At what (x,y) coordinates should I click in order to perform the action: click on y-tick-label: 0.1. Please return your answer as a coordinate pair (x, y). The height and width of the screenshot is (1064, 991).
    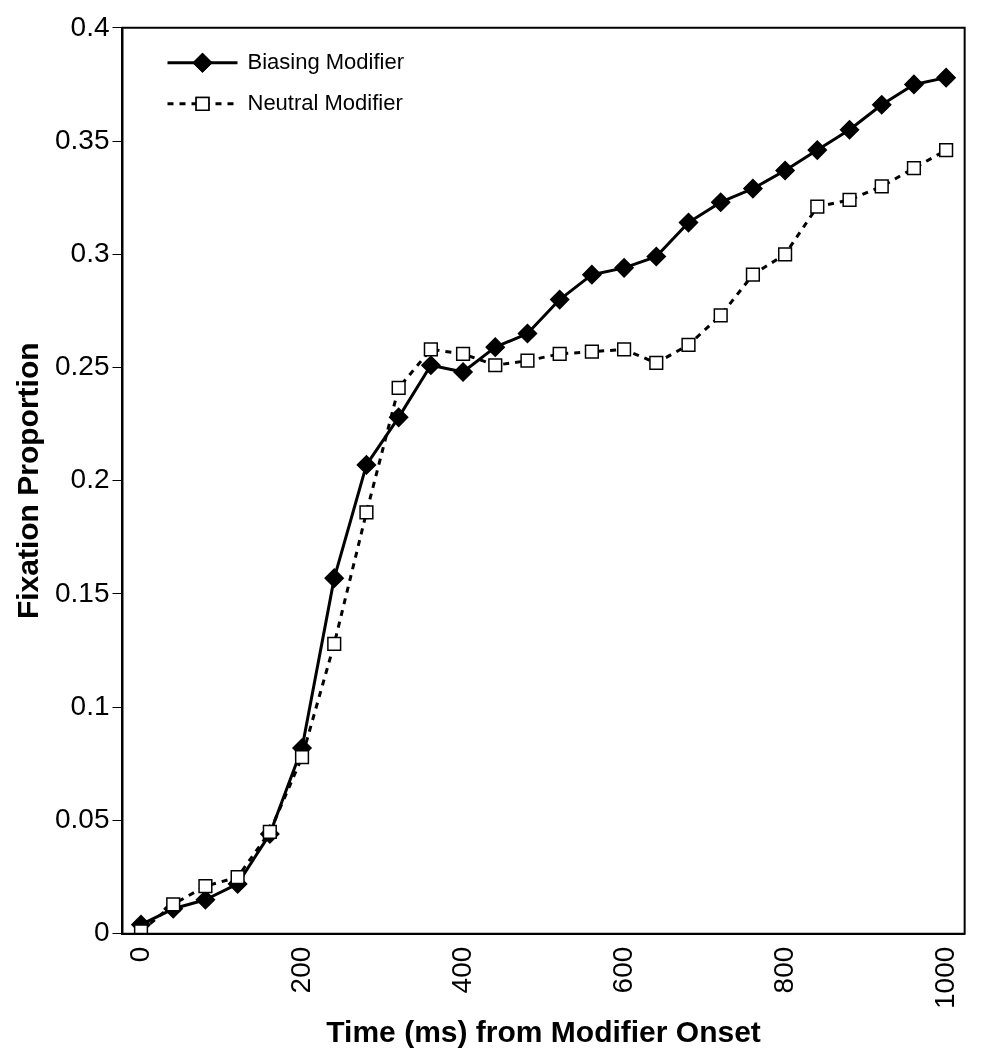
    Looking at the image, I should click on (90, 705).